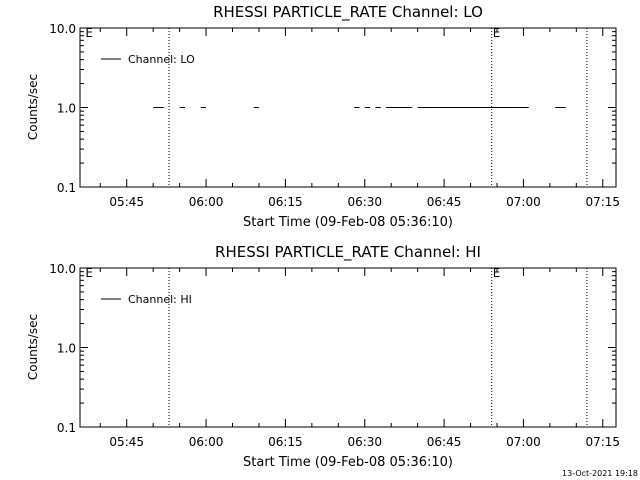 The image size is (640, 480). Describe the element at coordinates (600, 473) in the screenshot. I see `footer-timestamp: 13-Oct-2021 19:18` at that location.